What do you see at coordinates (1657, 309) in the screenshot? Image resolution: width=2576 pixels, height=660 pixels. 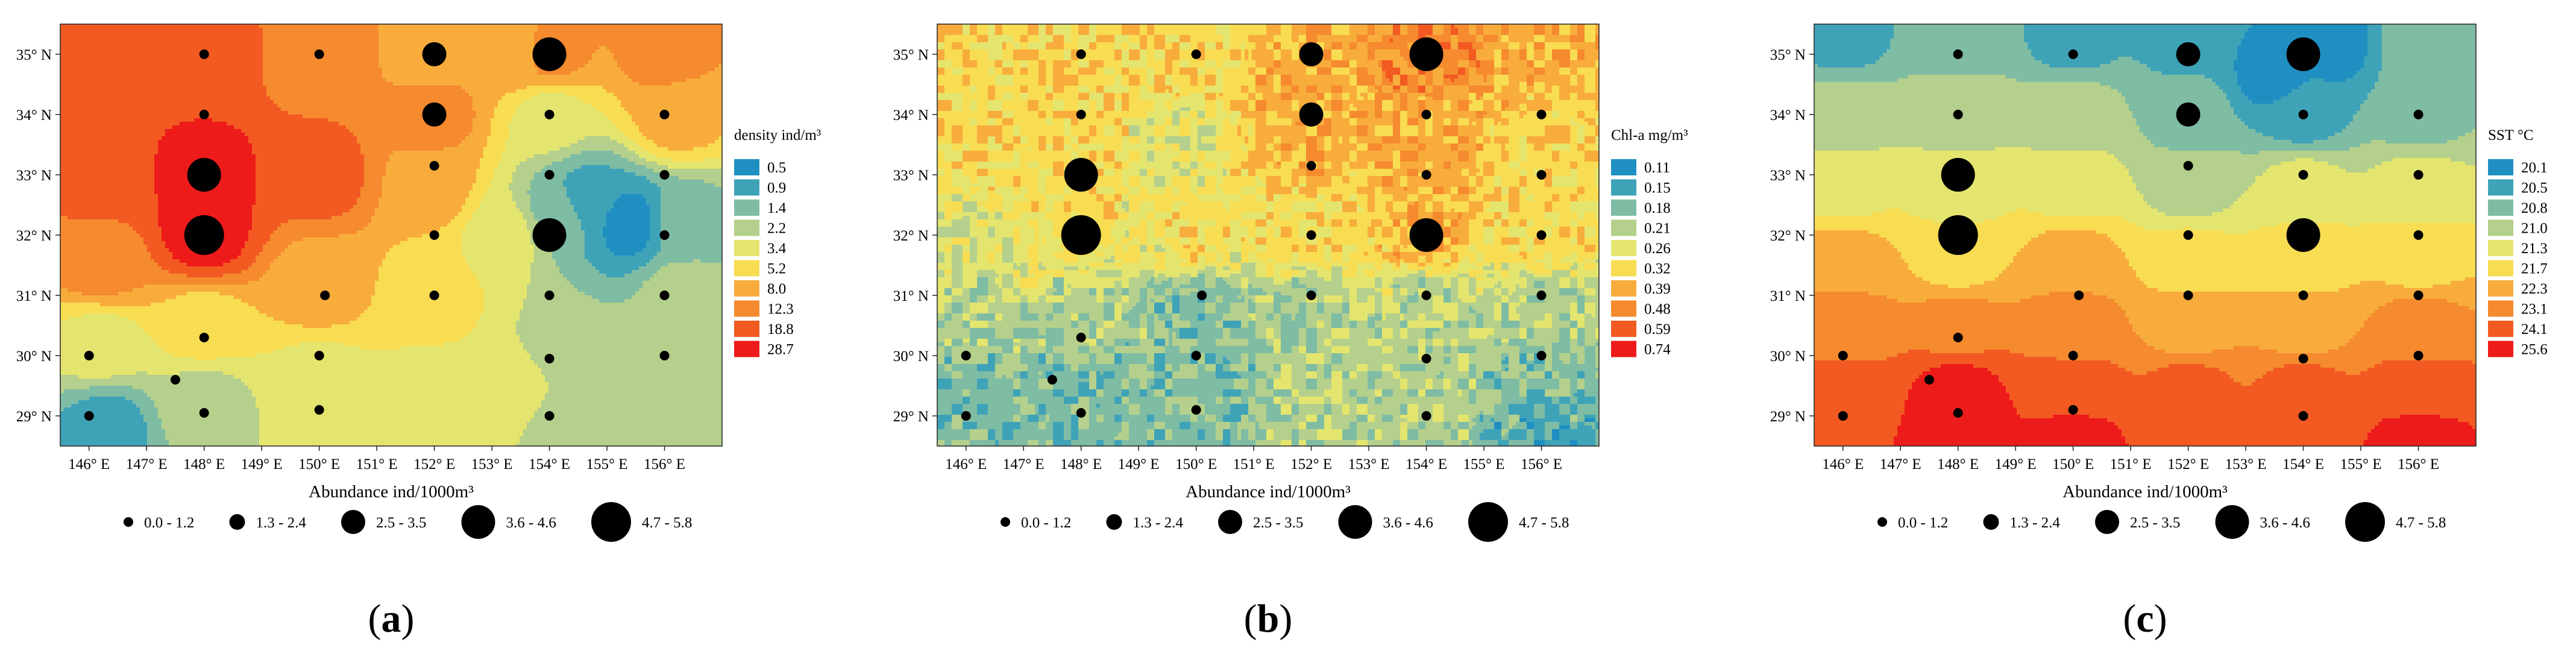 I see `color-legend-label: 0.48` at bounding box center [1657, 309].